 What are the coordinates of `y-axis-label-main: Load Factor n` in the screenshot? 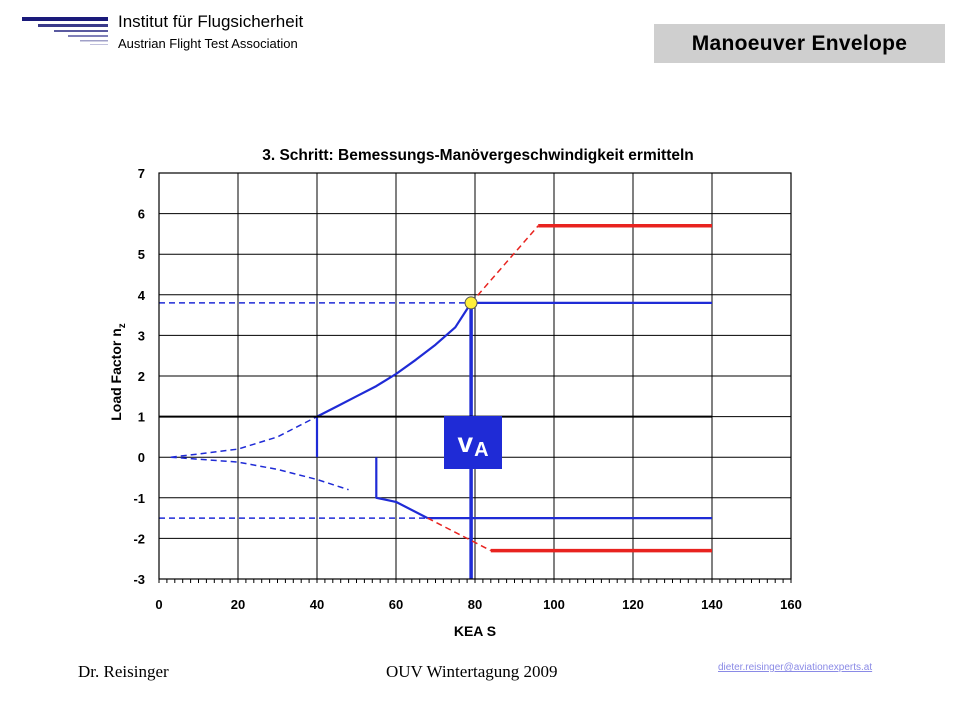 It's located at (116, 374).